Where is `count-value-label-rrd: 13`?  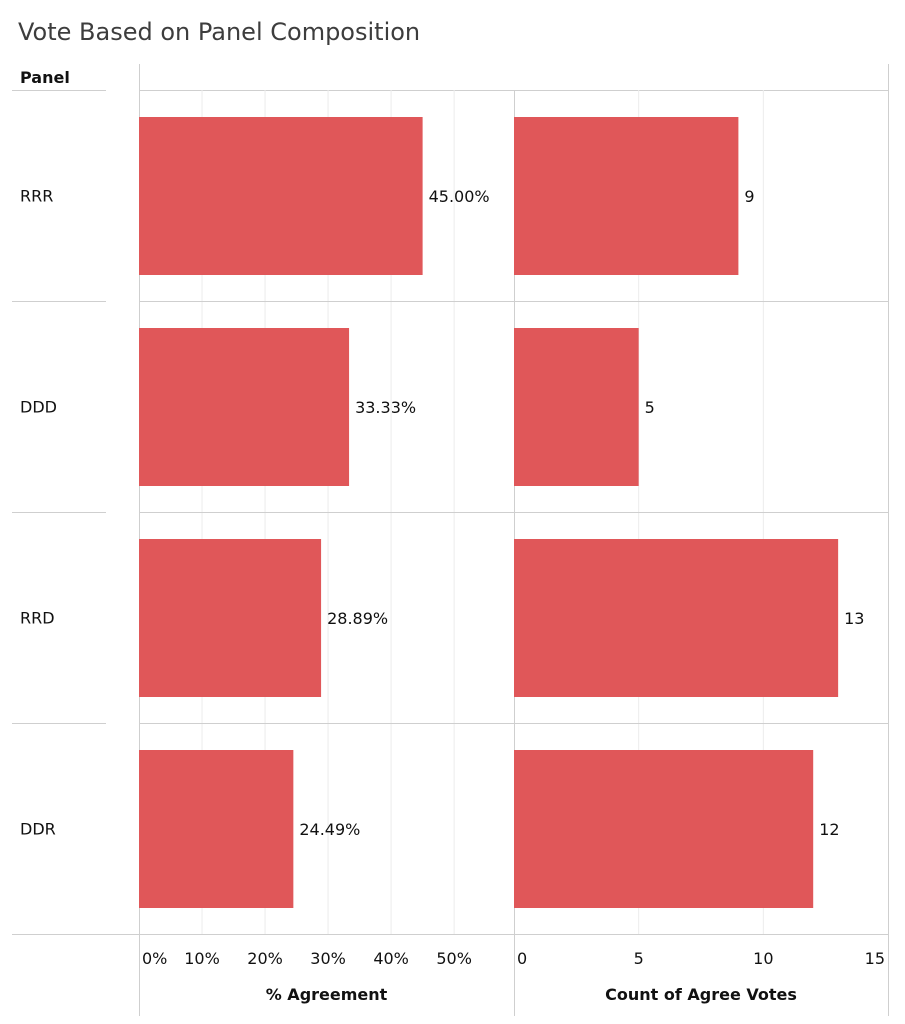
count-value-label-rrd: 13 is located at coordinates (854, 618).